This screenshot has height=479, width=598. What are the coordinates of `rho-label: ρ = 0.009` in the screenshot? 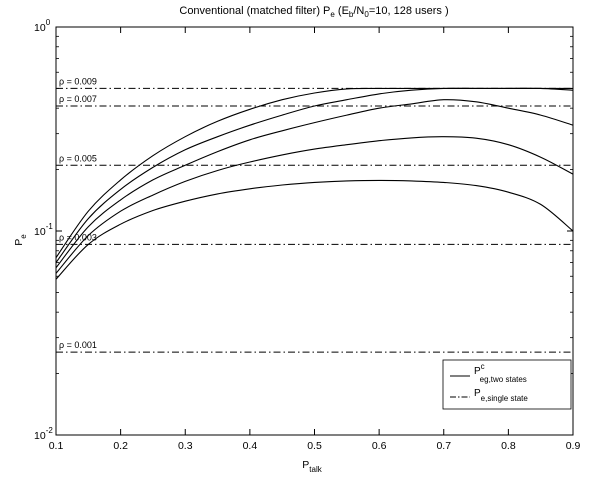 It's located at (78, 81).